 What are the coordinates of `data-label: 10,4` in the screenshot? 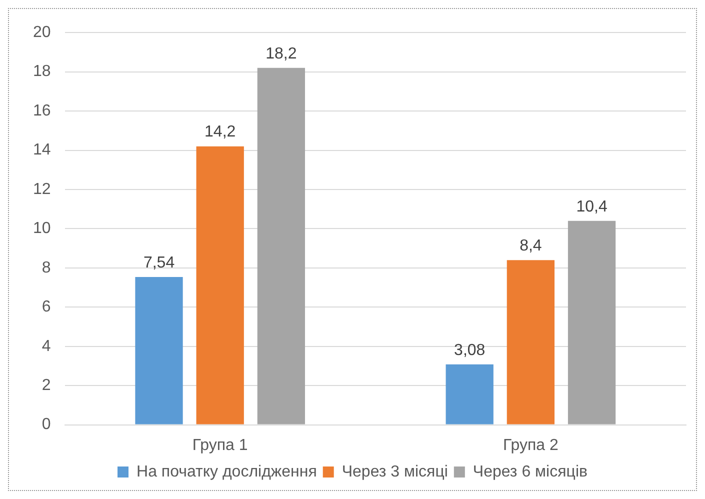 It's located at (592, 207).